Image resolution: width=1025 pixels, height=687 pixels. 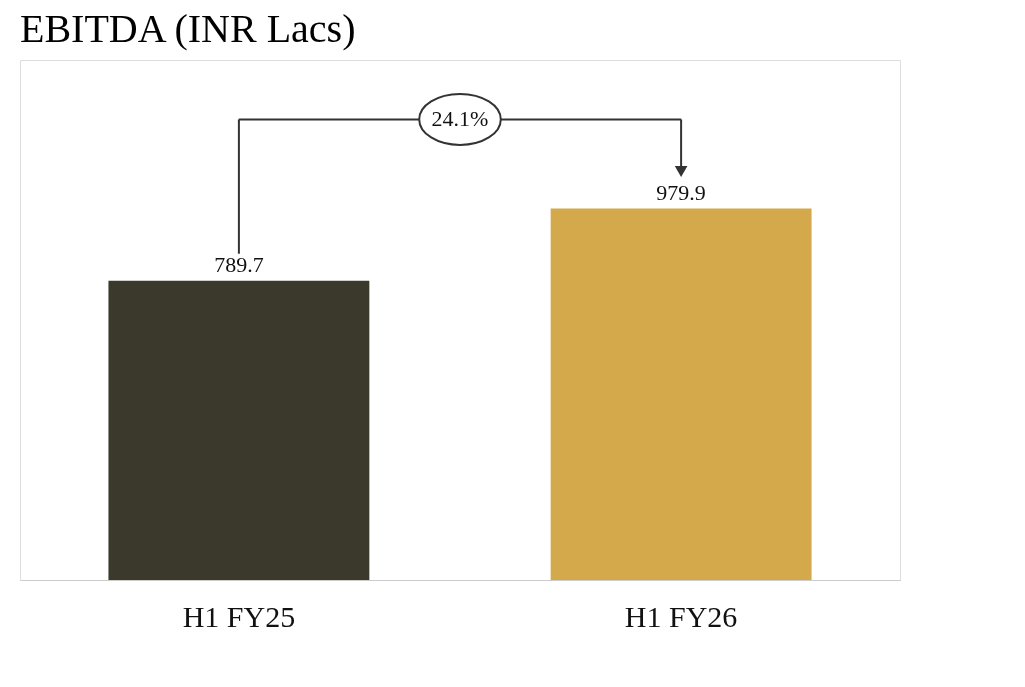 I want to click on x-tick-label: H1 FY25, so click(x=239, y=616).